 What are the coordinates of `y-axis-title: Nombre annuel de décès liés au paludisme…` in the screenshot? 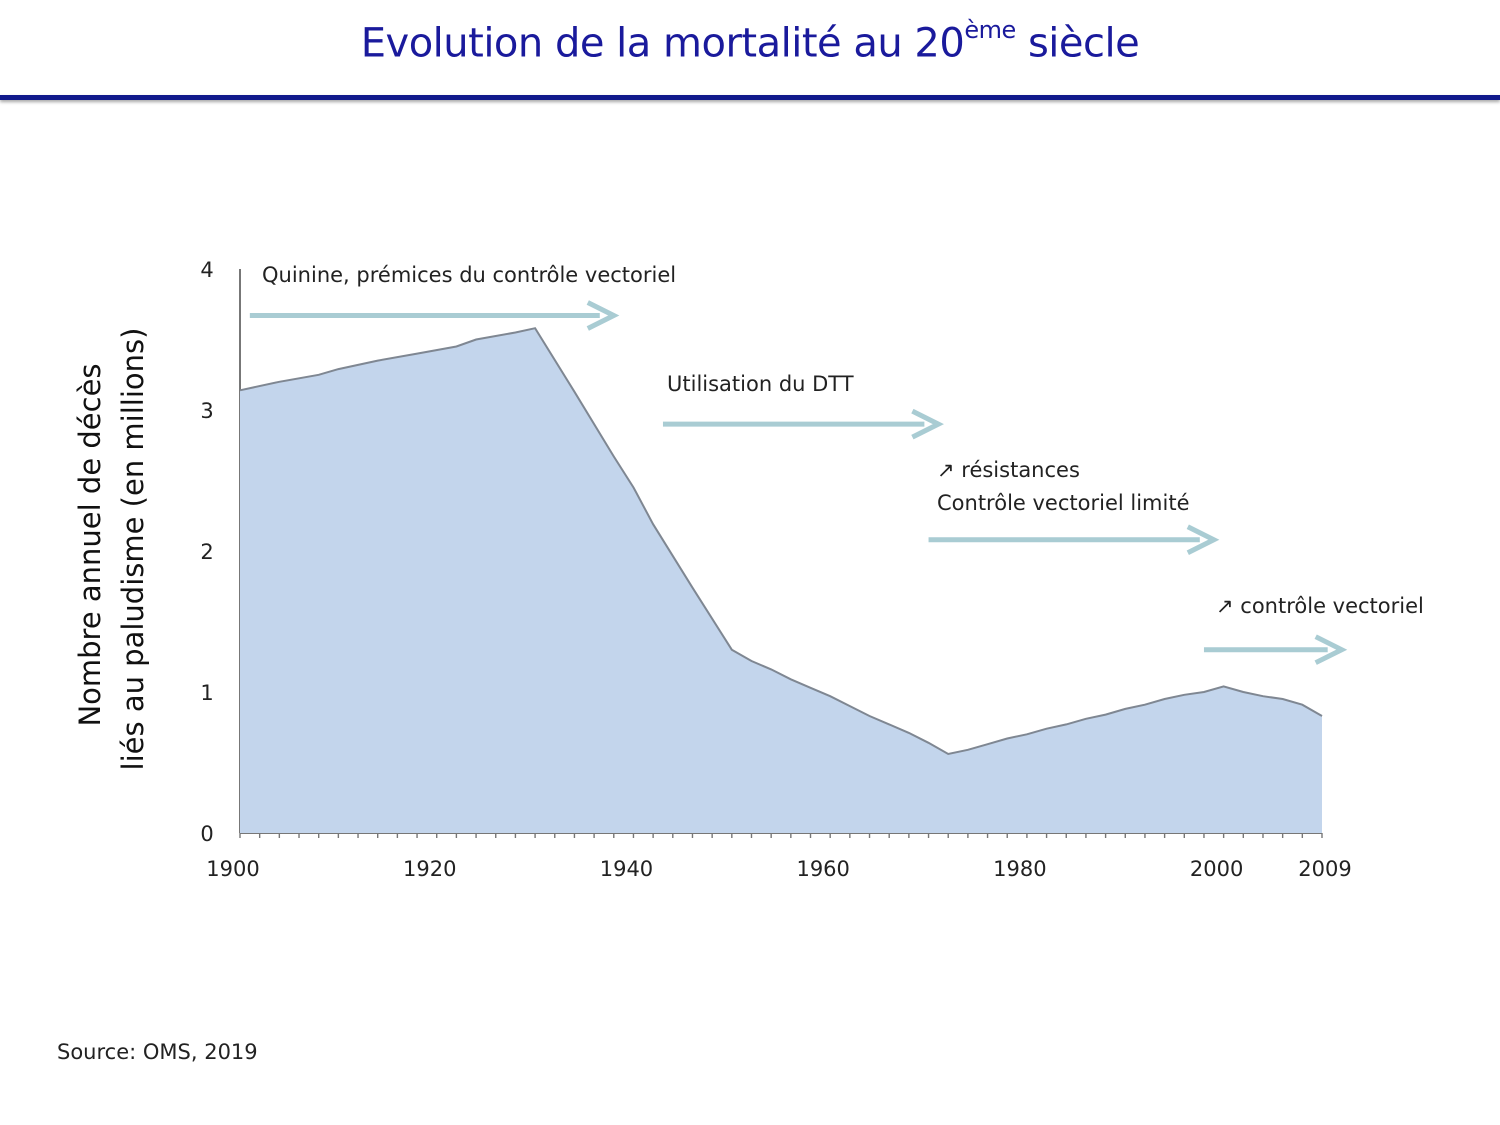 It's located at (111, 549).